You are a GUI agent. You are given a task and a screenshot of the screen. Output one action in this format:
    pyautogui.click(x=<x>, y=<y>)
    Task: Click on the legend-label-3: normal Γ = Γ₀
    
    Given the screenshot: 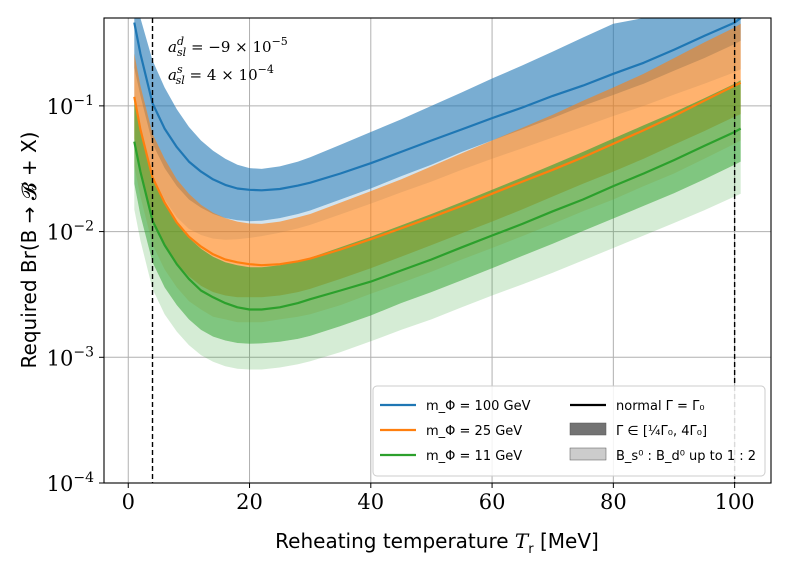 What is the action you would take?
    pyautogui.click(x=660, y=406)
    